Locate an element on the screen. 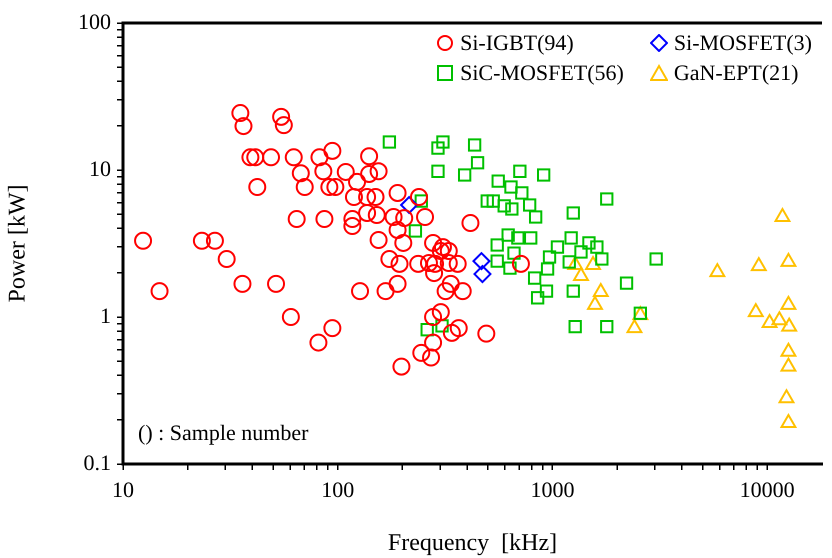 This screenshot has width=832, height=558. y-tick-label: 100 is located at coordinates (94, 21).